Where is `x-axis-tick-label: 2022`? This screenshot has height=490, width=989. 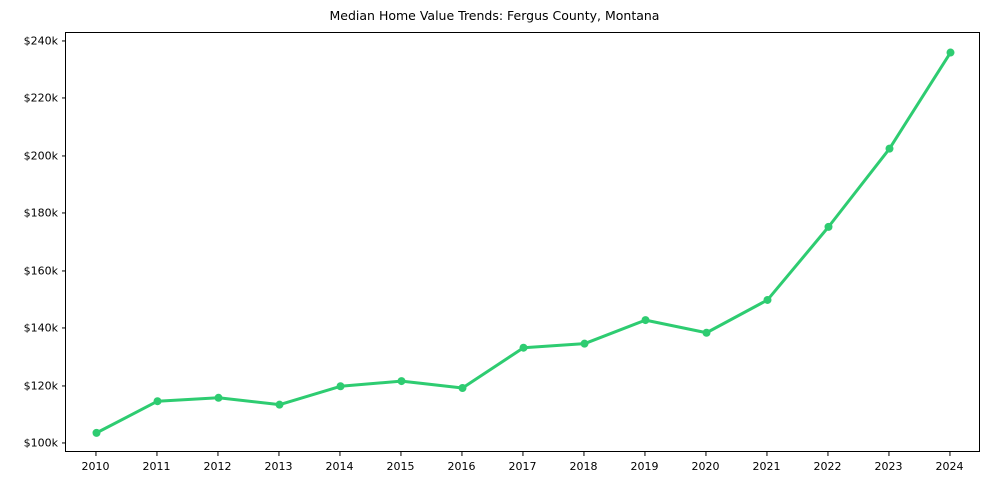 x-axis-tick-label: 2022 is located at coordinates (827, 466).